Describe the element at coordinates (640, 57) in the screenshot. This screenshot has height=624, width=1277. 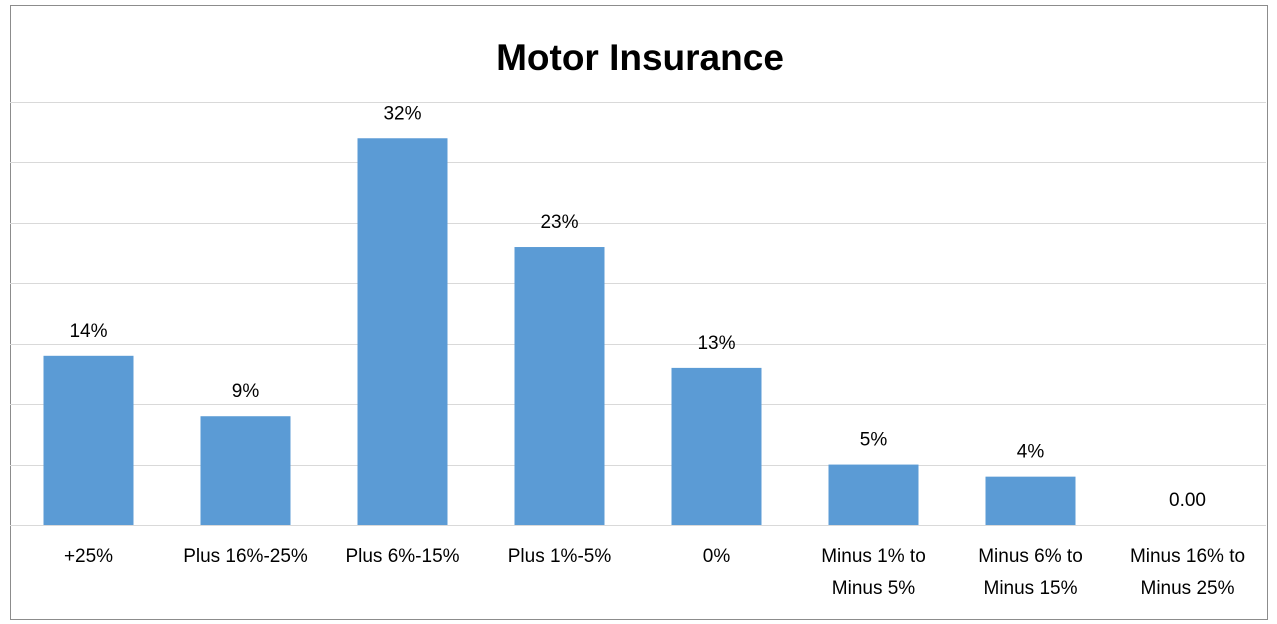
I see `chart-title: Motor Insurance` at that location.